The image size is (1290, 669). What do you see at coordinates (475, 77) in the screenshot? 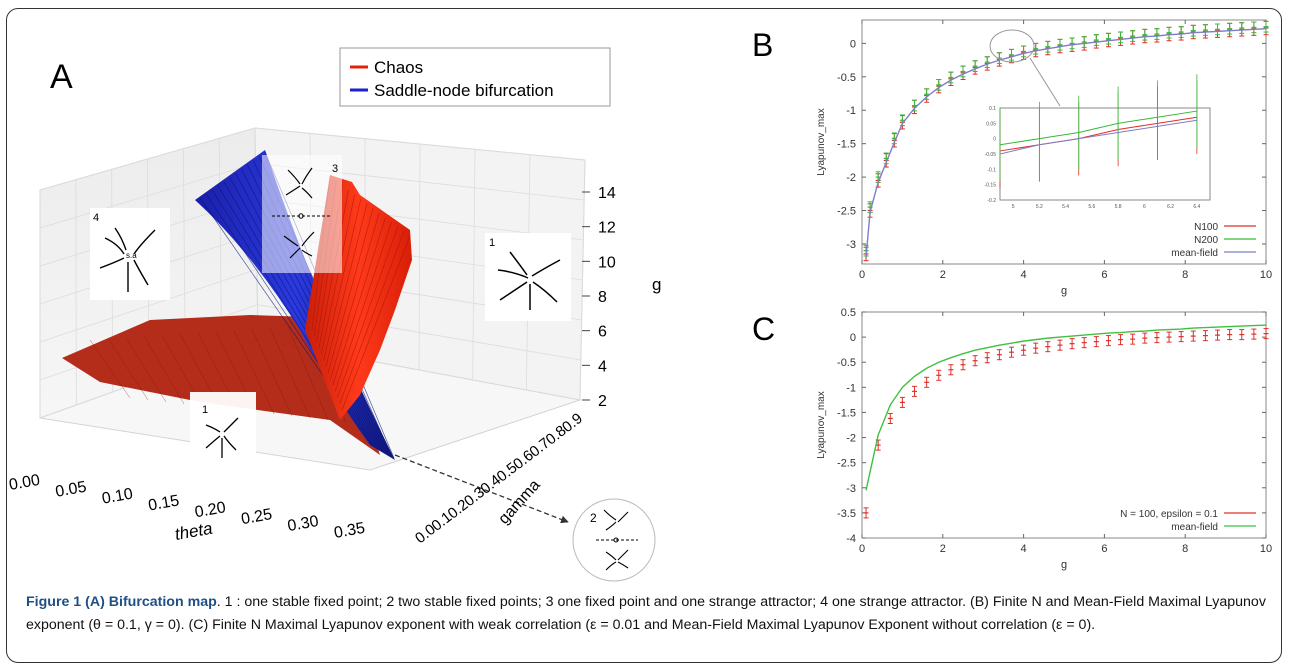
I see `legend-box` at bounding box center [475, 77].